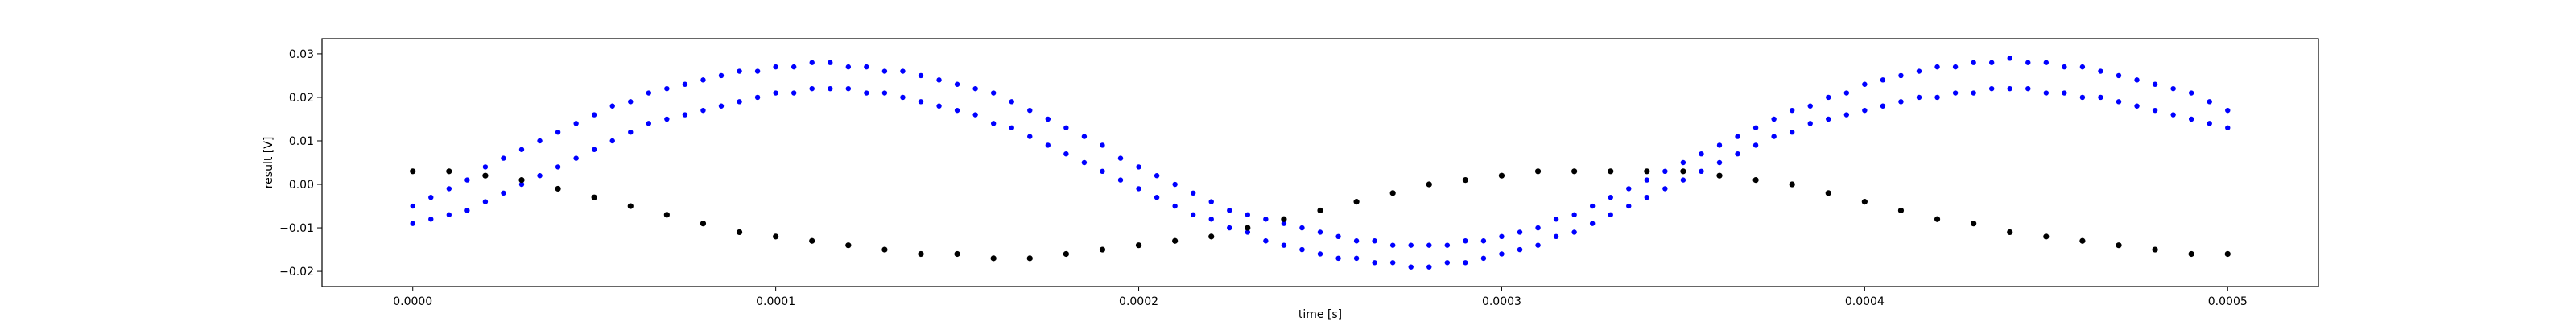 The width and height of the screenshot is (2576, 322). I want to click on y-tick-label: 0.01, so click(301, 141).